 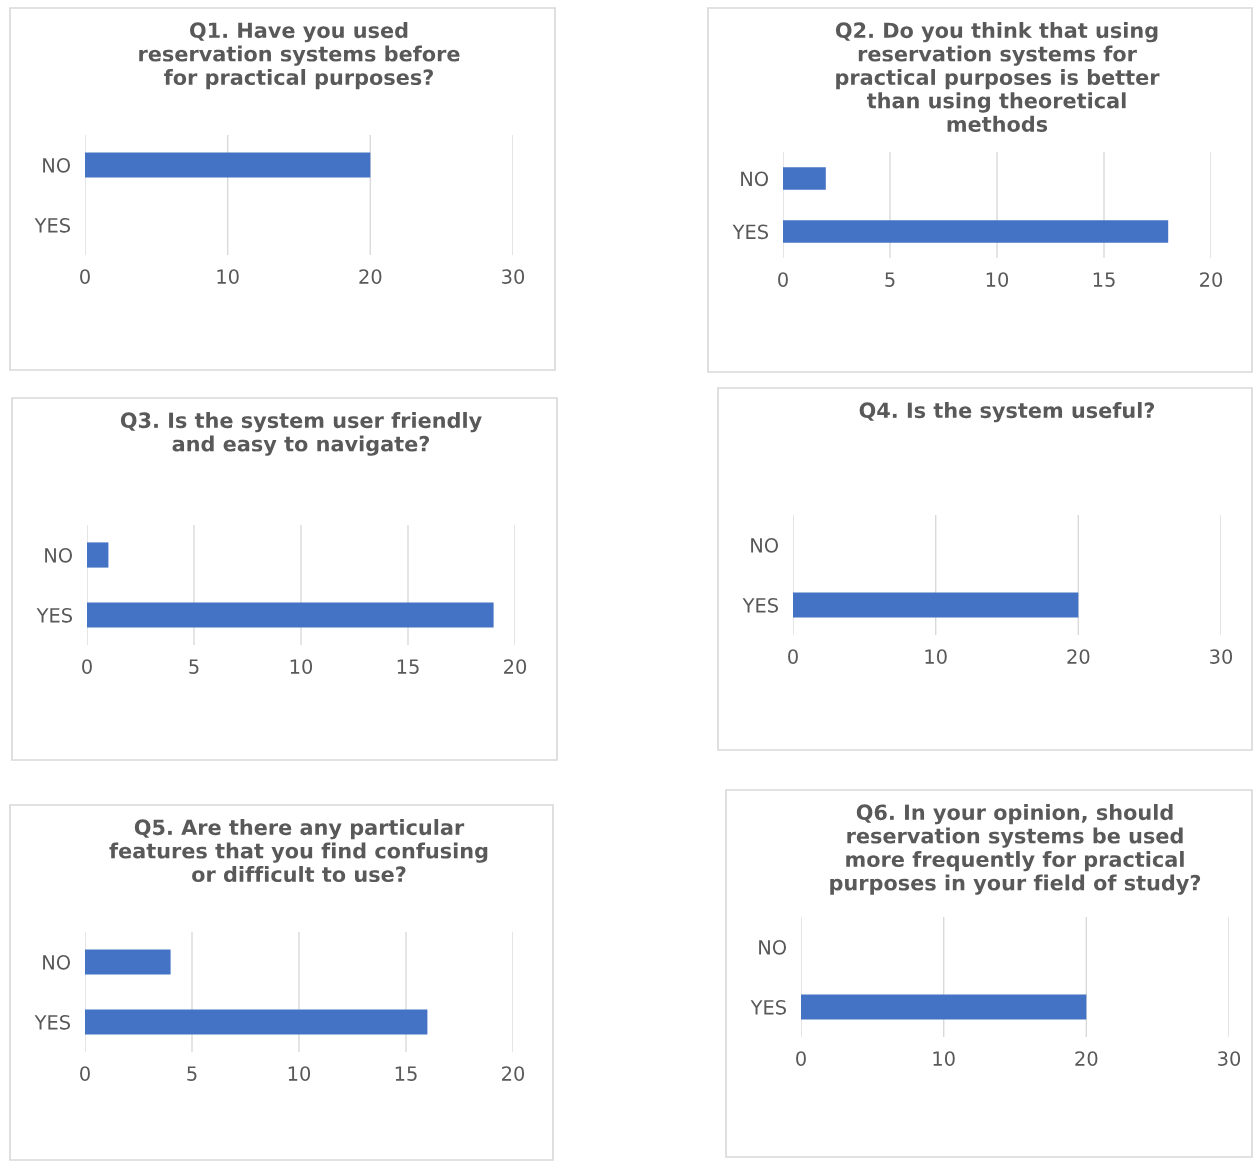 I want to click on chart-title: Q2. Do you think that using reservation systems for practical purposes is better than using theoretical methods, so click(x=997, y=77).